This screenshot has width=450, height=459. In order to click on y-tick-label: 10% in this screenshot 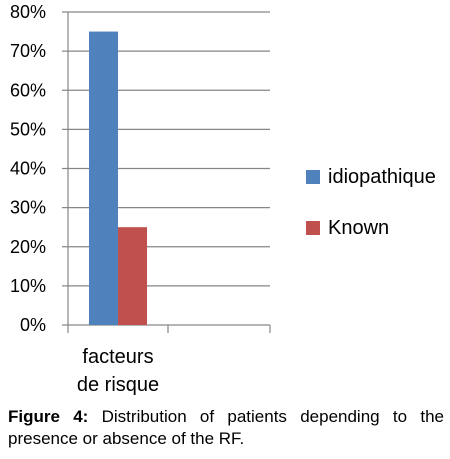, I will do `click(28, 286)`.